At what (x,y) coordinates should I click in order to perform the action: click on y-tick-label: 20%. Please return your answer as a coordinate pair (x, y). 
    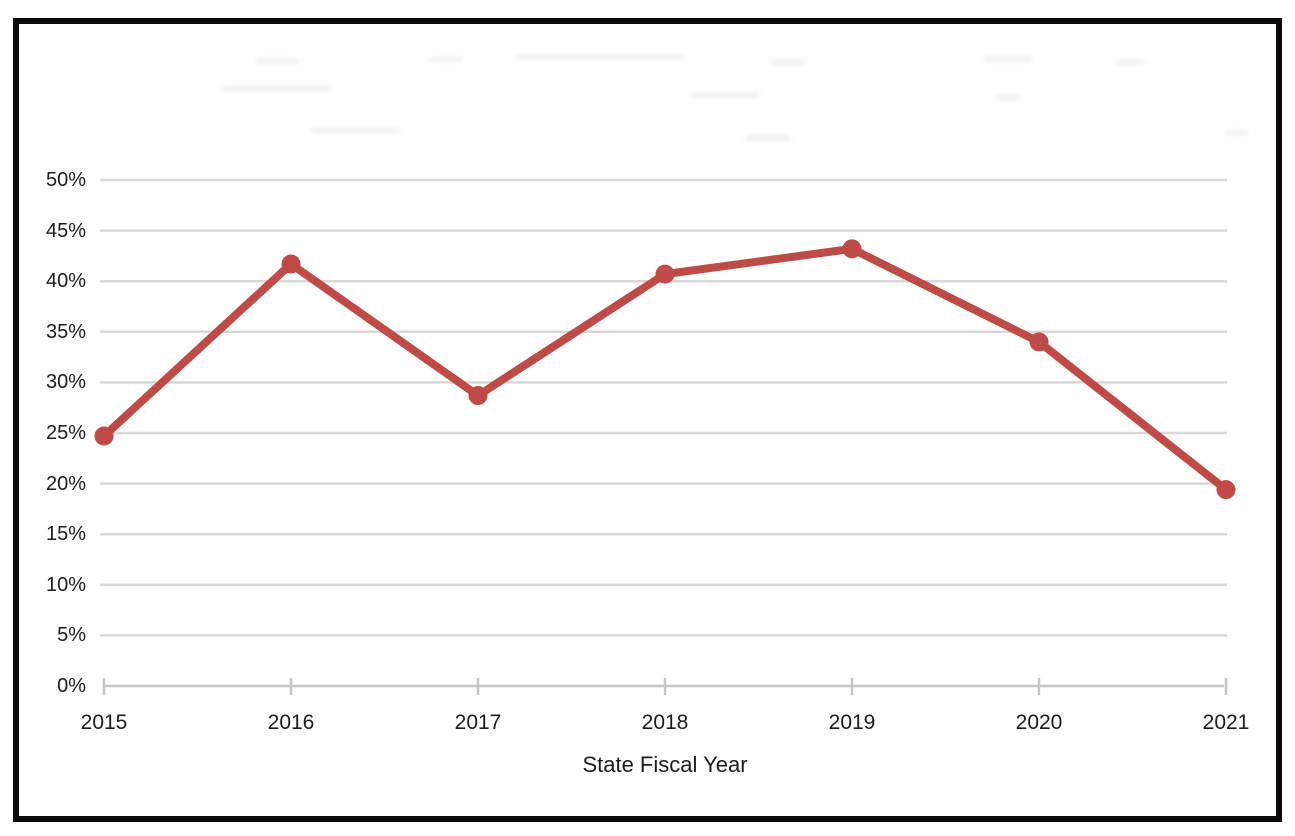
    Looking at the image, I should click on (65, 483).